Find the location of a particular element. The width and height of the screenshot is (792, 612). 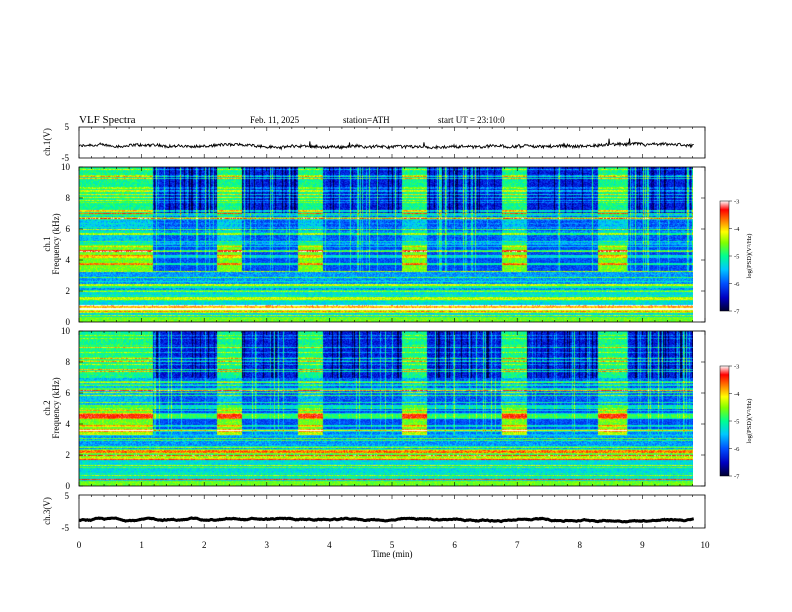

ch1-voltage-frame is located at coordinates (392, 142).